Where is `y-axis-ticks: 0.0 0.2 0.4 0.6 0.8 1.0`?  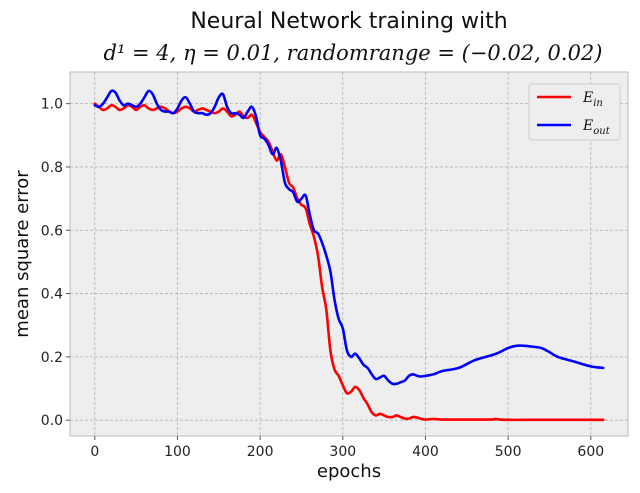
y-axis-ticks: 0.0 0.2 0.4 0.6 0.8 1.0 is located at coordinates (55, 263).